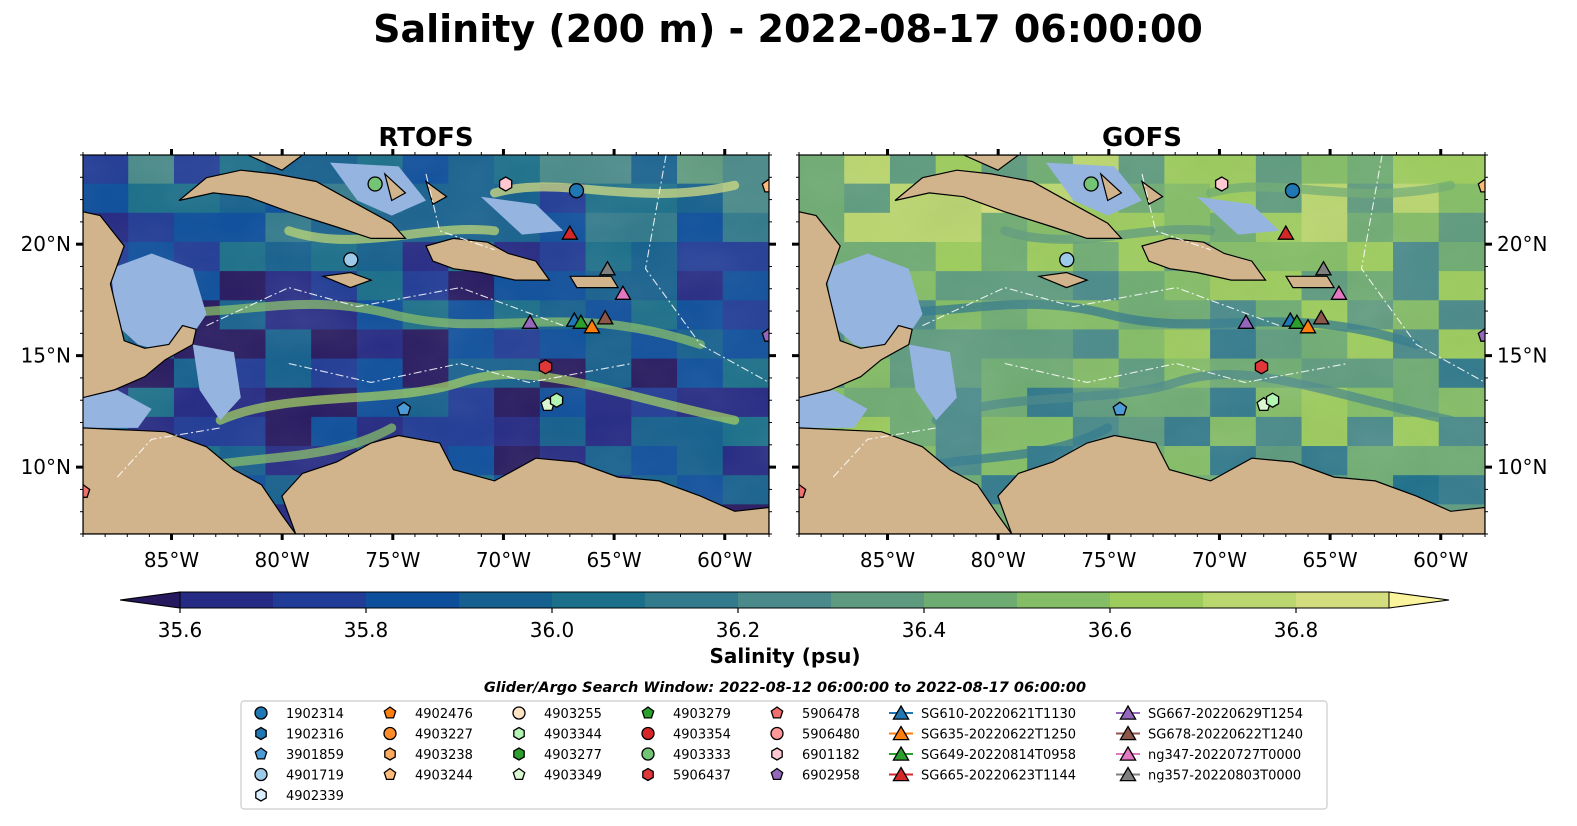 Image resolution: width=1577 pixels, height=826 pixels. I want to click on obs-marker-SG667-20220629T1254, so click(1246, 321).